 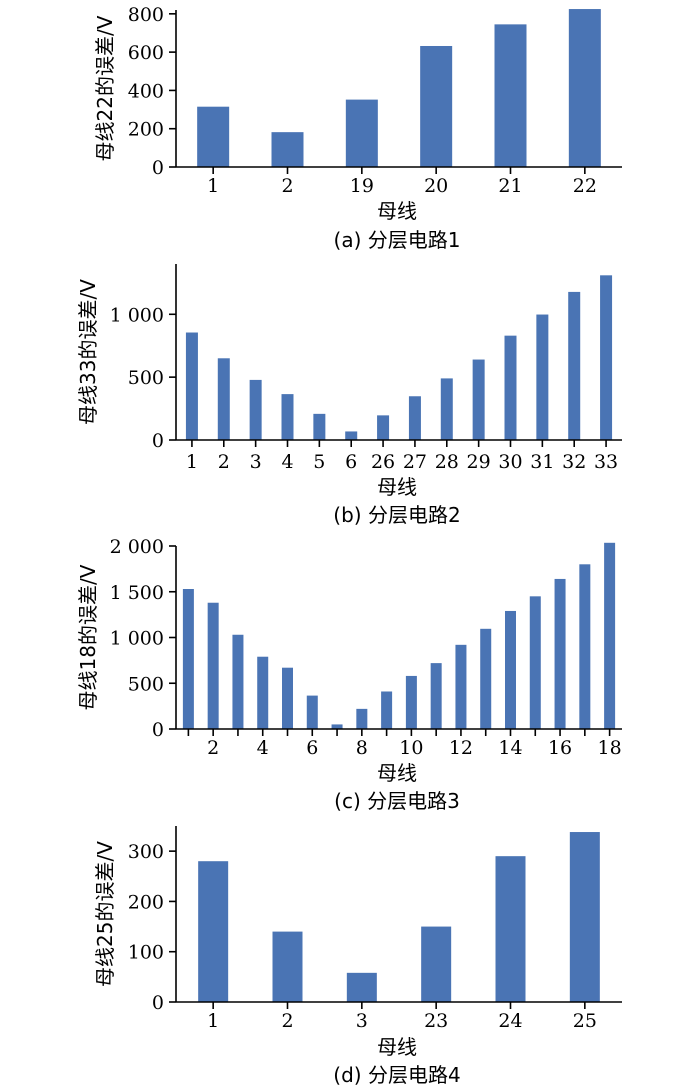 What do you see at coordinates (461, 748) in the screenshot?
I see `x-tick-label: 12` at bounding box center [461, 748].